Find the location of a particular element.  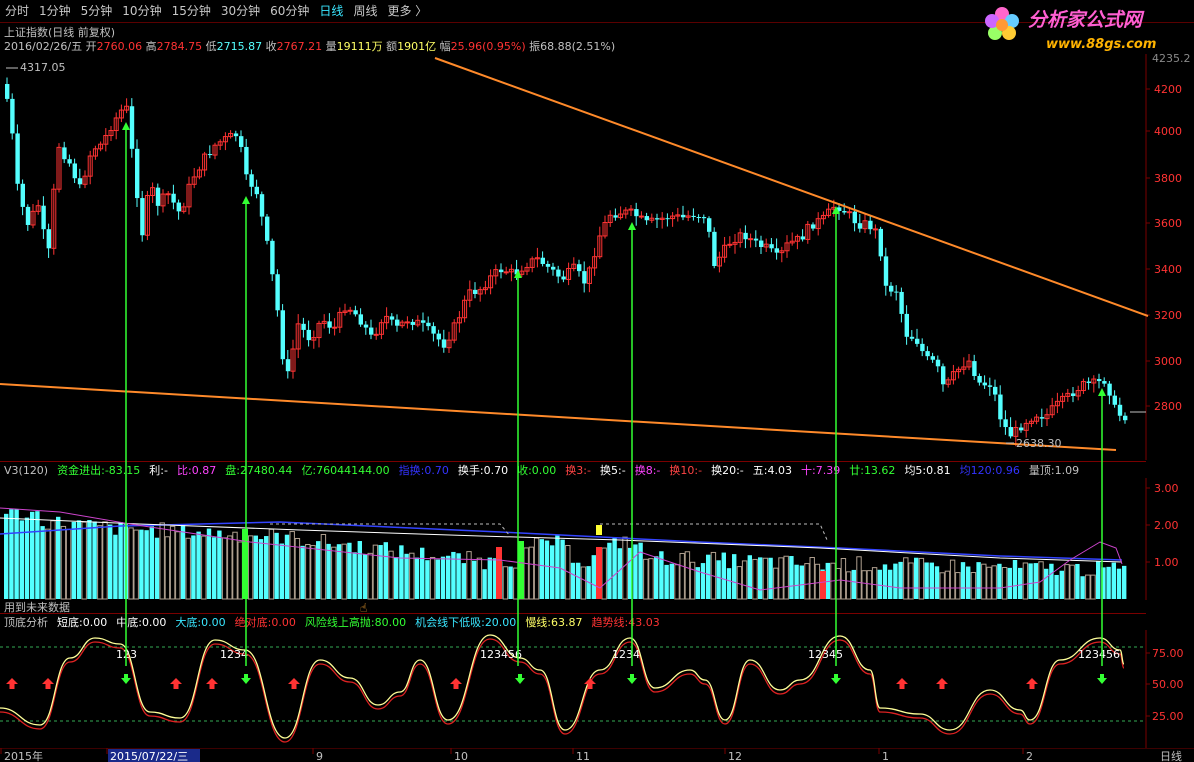

osc-legend-item-0: 顶底分析 is located at coordinates (26, 622).